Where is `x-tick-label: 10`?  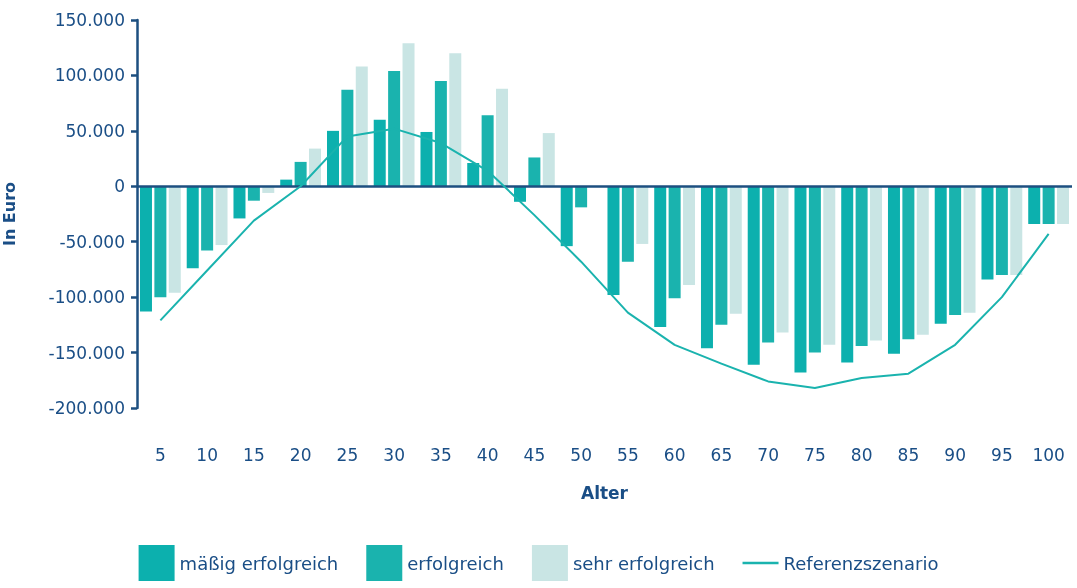
x-tick-label: 10 is located at coordinates (207, 454).